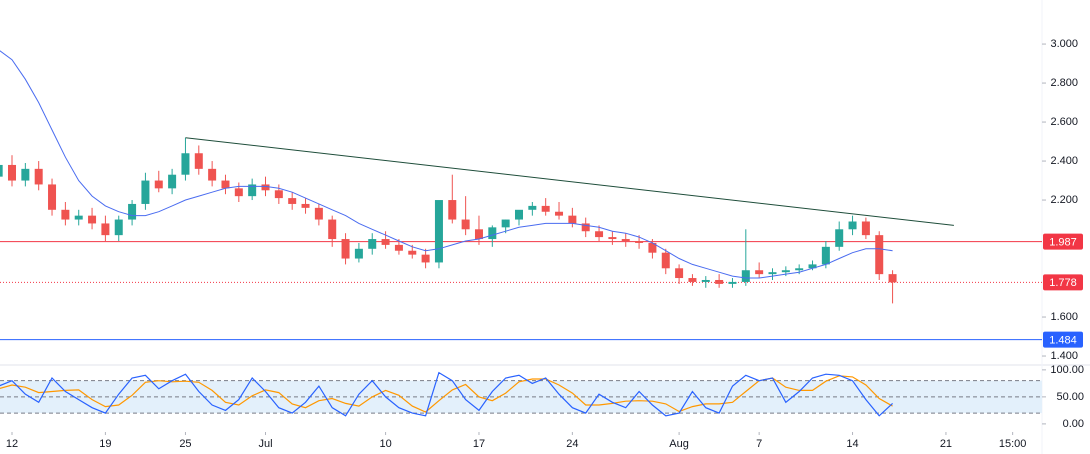  Describe the element at coordinates (479, 444) in the screenshot. I see `x-tick-label: 17` at that location.